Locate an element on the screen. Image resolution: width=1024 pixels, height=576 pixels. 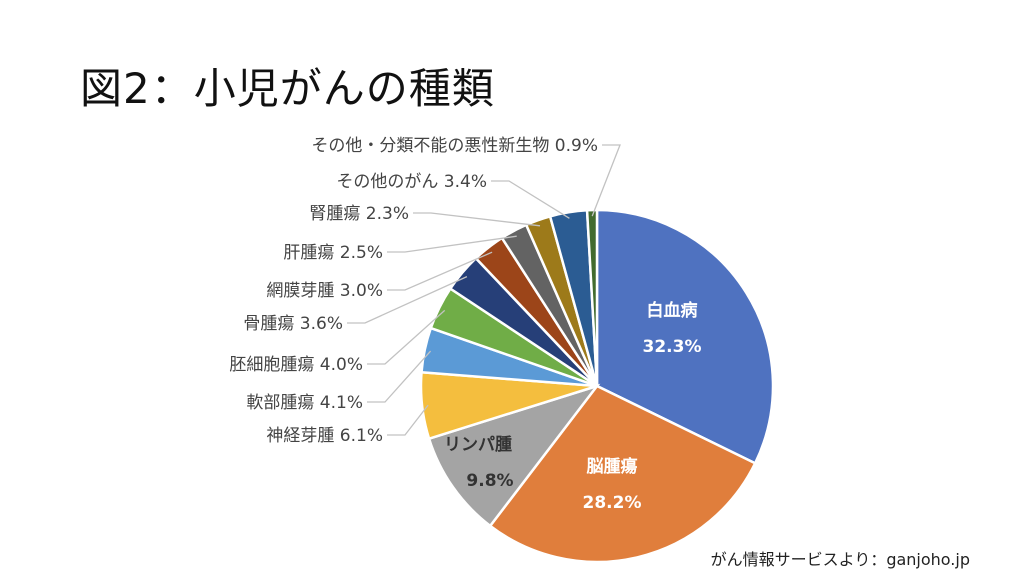
slice-value-label: 28.2% is located at coordinates (612, 503).